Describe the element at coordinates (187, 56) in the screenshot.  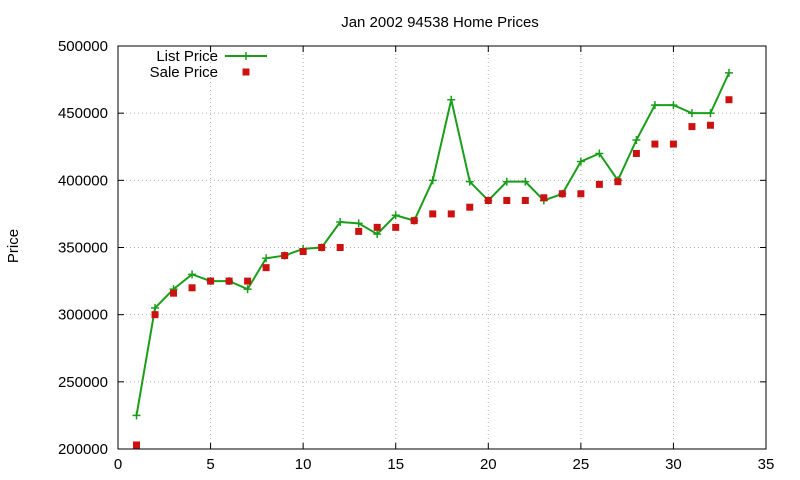
I see `legend-label: List Price` at that location.